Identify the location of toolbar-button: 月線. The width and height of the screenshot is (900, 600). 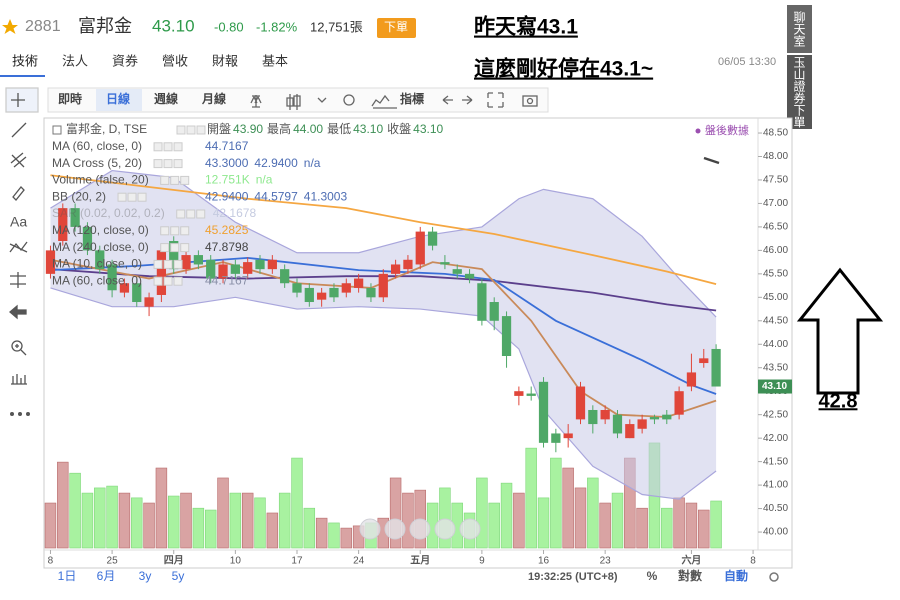
(213, 98).